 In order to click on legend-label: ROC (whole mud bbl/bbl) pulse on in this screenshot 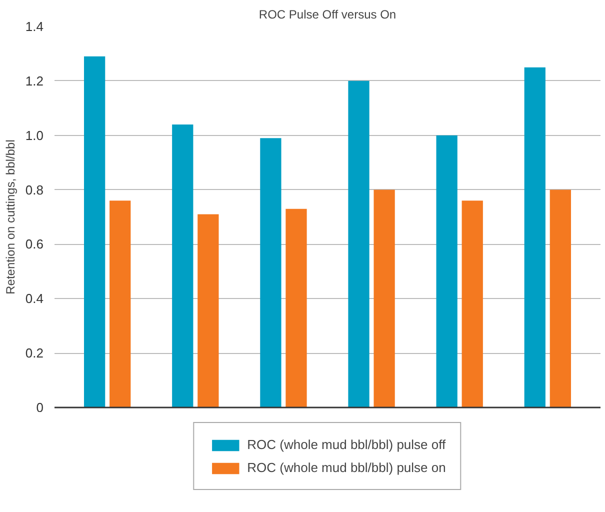, I will do `click(346, 467)`.